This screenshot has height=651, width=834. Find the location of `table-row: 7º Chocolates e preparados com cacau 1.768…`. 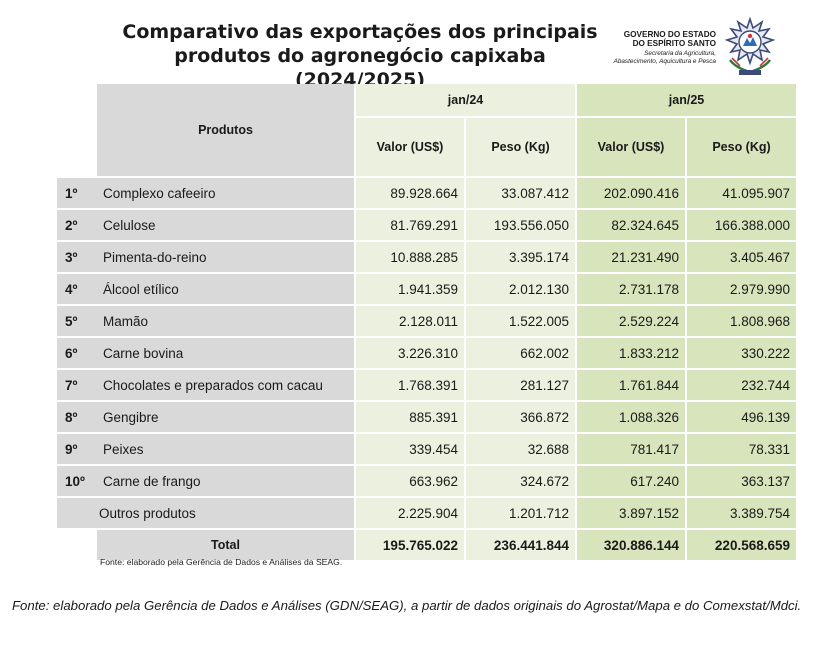

table-row: 7º Chocolates e preparados com cacau 1.768… is located at coordinates (426, 385).